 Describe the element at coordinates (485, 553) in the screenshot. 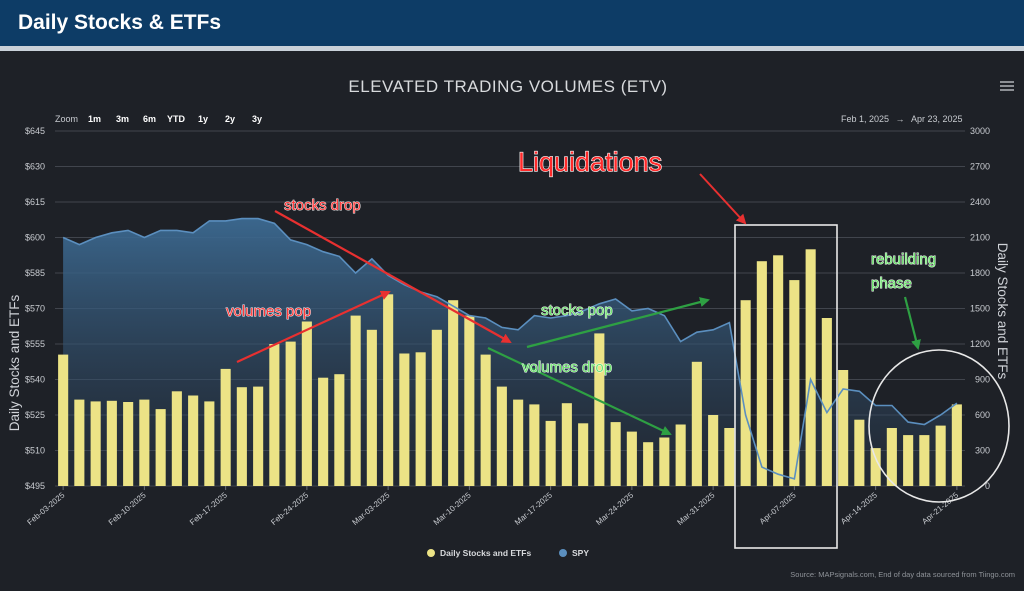

I see `legend-label-volume: Daily Stocks and ETFs` at that location.